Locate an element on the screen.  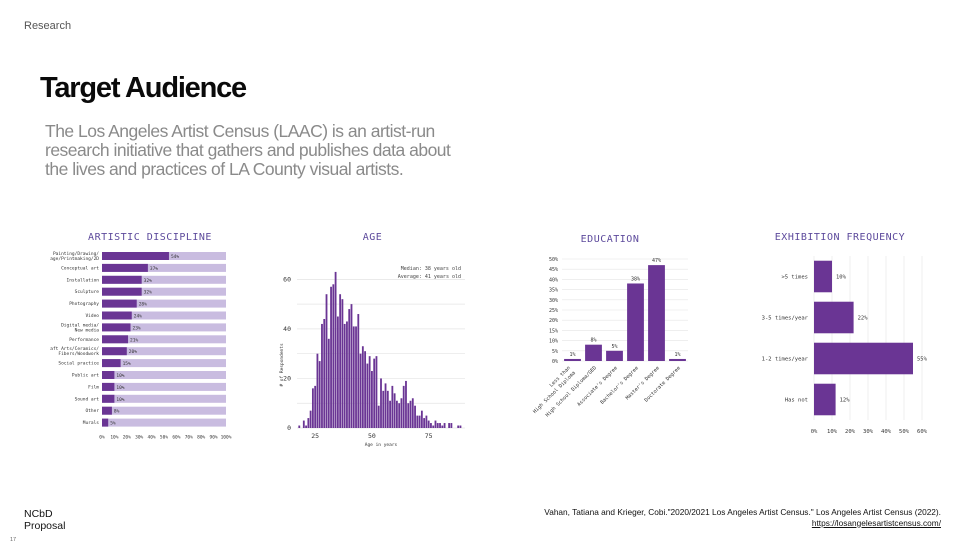
y-tick-label: 0 is located at coordinates (289, 428).